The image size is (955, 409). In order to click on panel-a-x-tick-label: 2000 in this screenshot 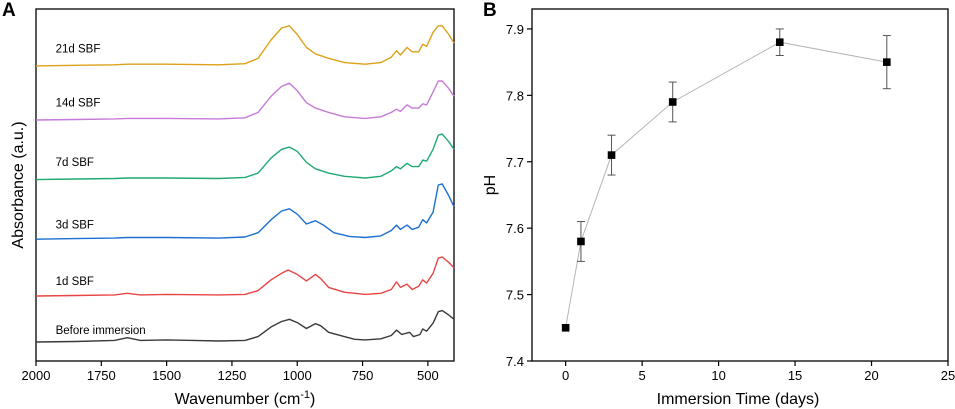, I will do `click(36, 375)`.